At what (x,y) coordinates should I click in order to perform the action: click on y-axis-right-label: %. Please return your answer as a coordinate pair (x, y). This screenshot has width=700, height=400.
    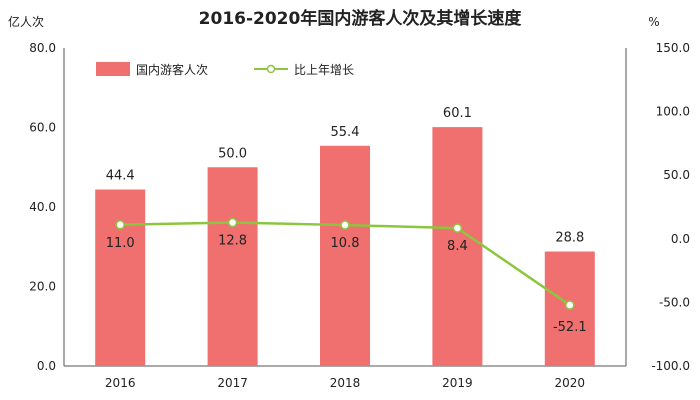
    Looking at the image, I should click on (653, 22).